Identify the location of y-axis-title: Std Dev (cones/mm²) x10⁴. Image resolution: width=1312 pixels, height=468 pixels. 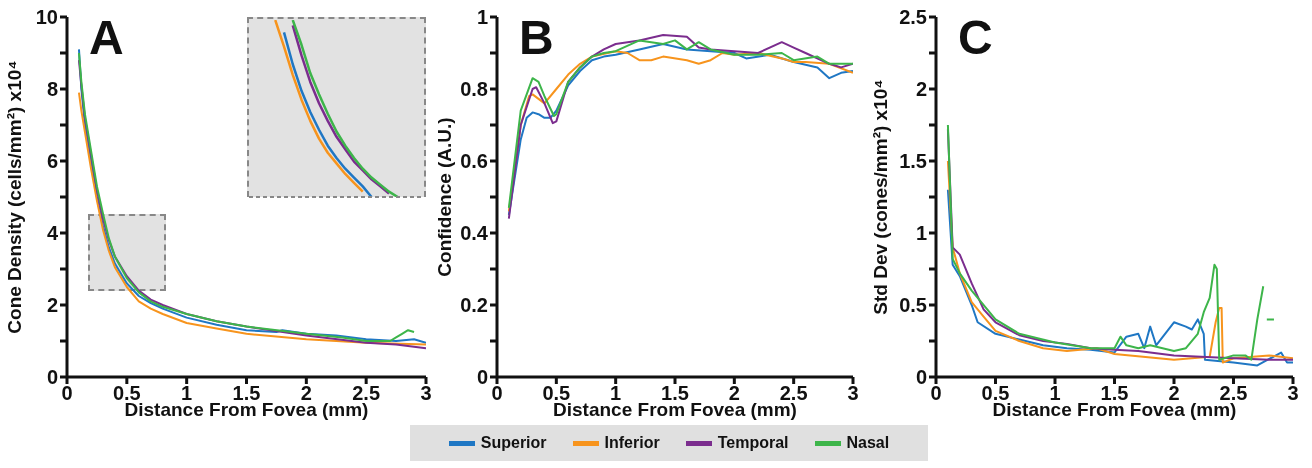
(880, 197).